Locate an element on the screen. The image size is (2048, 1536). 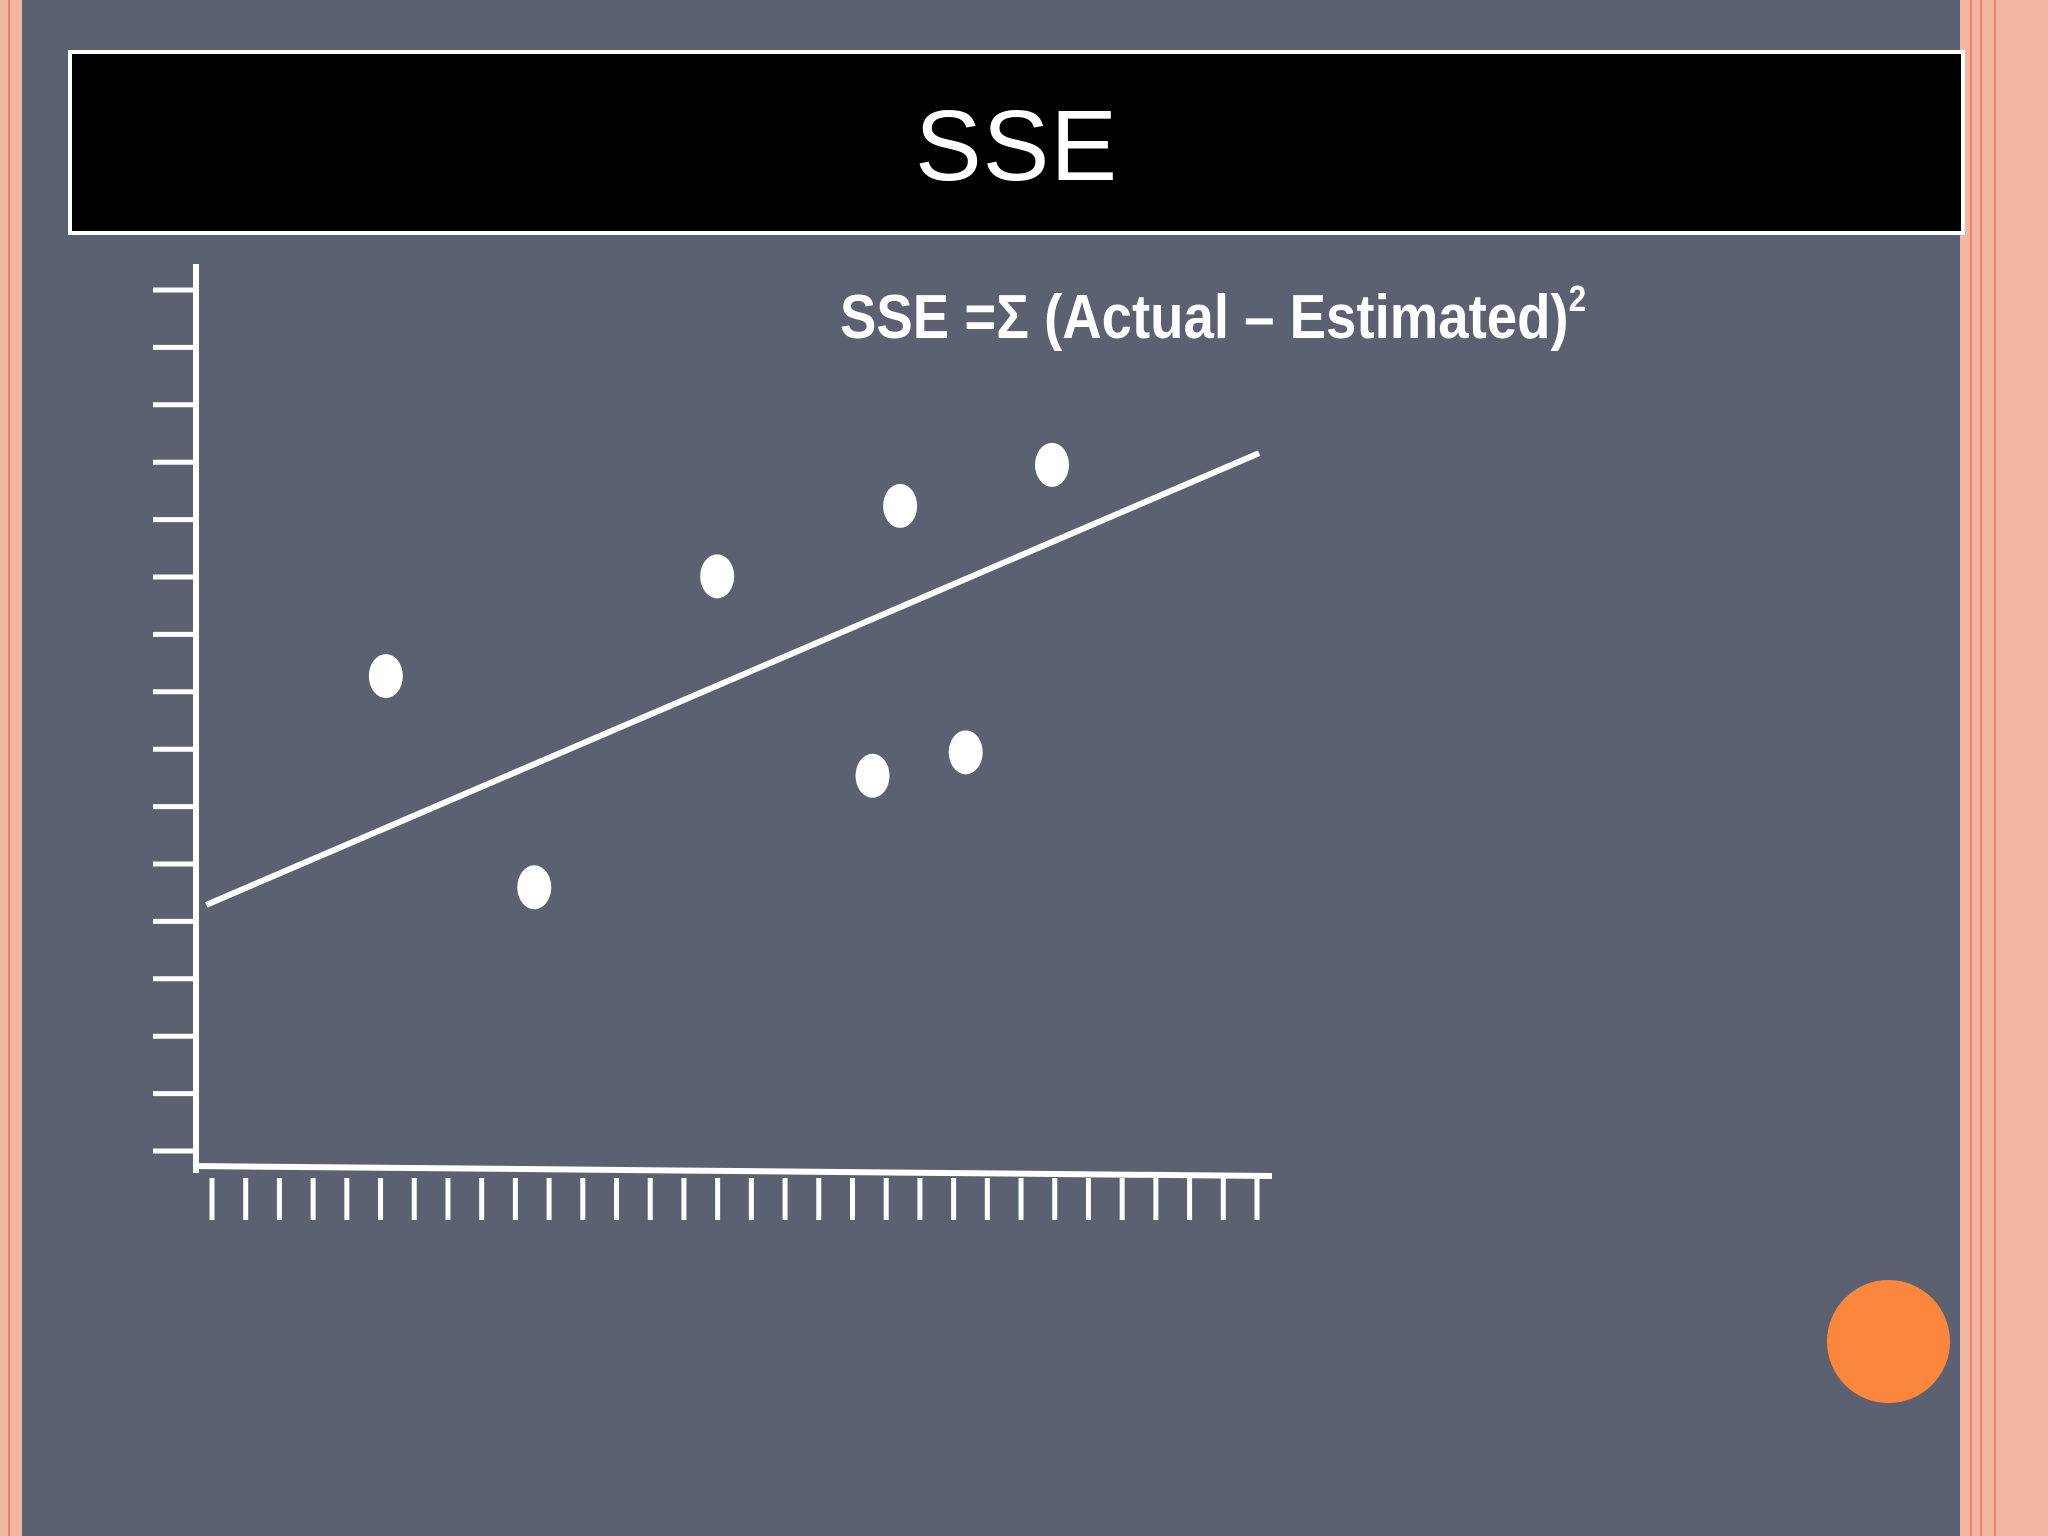
formula-text: SSE =Σ (Actual – Estimated) is located at coordinates (1204, 317).